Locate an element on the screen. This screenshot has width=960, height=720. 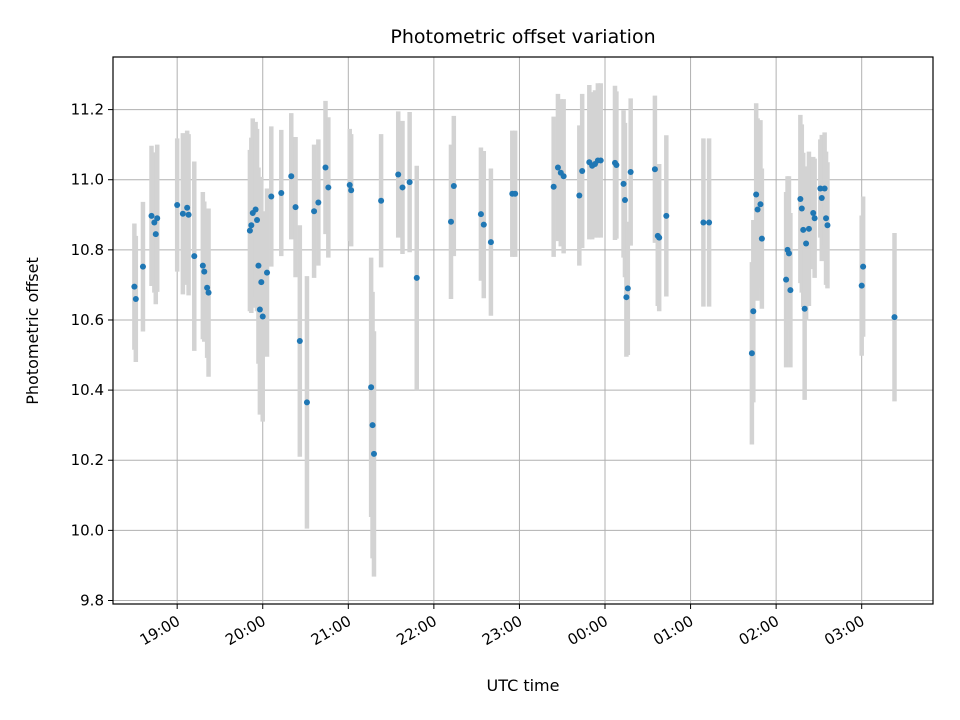
x-axis-label: UTC time is located at coordinates (523, 685).